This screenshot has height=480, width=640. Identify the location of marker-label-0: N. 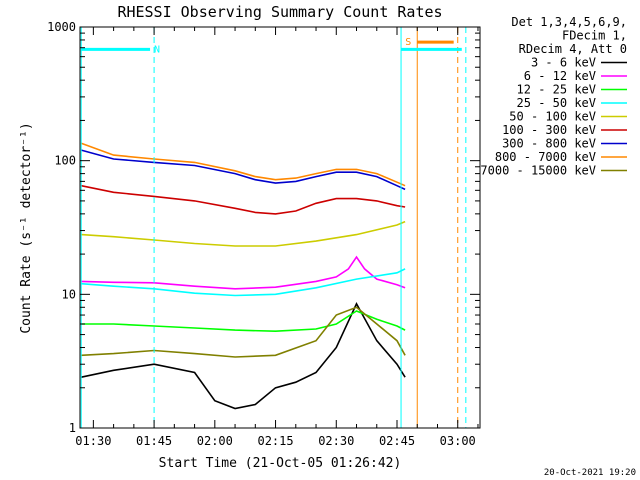
(157, 49).